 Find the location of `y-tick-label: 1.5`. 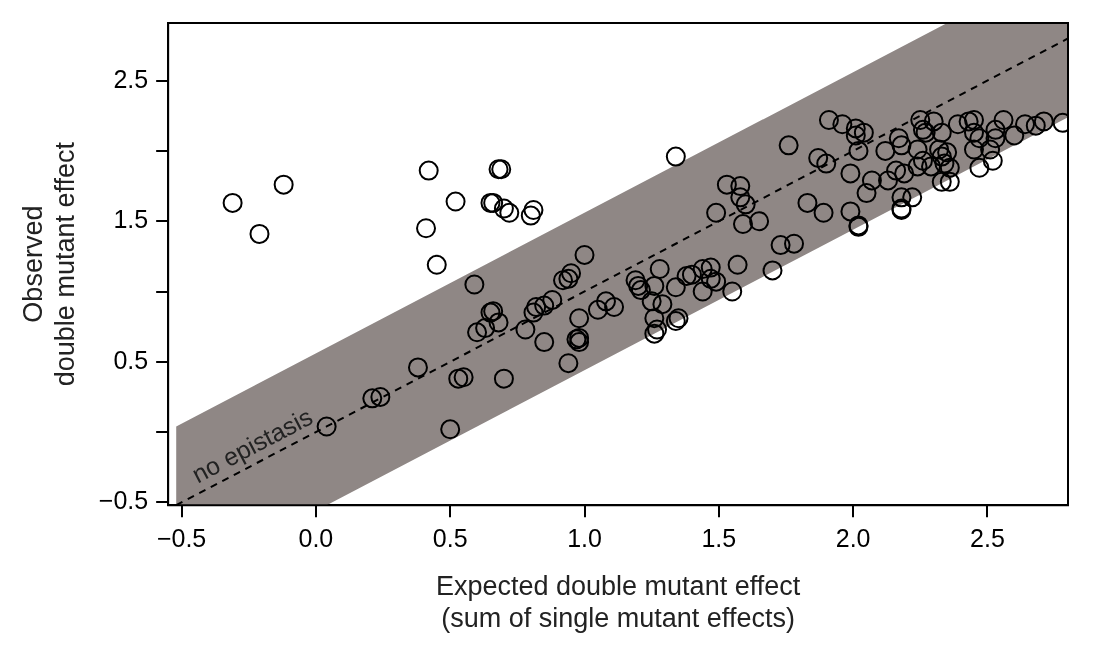

y-tick-label: 1.5 is located at coordinates (131, 219).